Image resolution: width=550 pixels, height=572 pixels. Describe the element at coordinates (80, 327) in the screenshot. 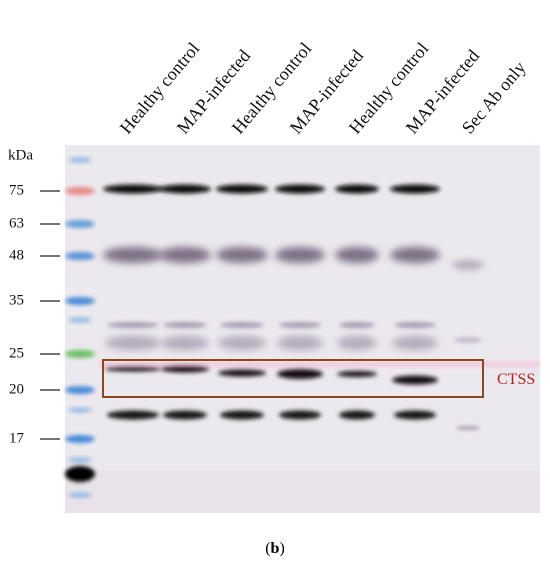

I see `ladder` at that location.